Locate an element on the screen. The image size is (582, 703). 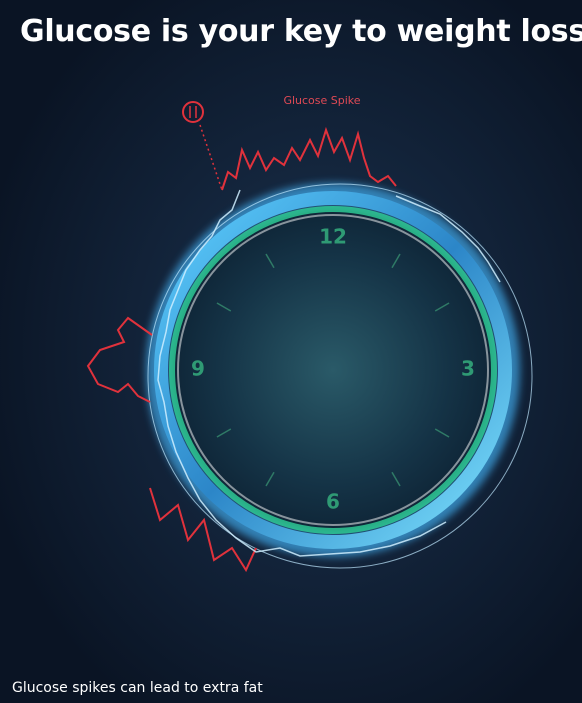
title: Glucose is your key to weight loss. is located at coordinates (301, 31).